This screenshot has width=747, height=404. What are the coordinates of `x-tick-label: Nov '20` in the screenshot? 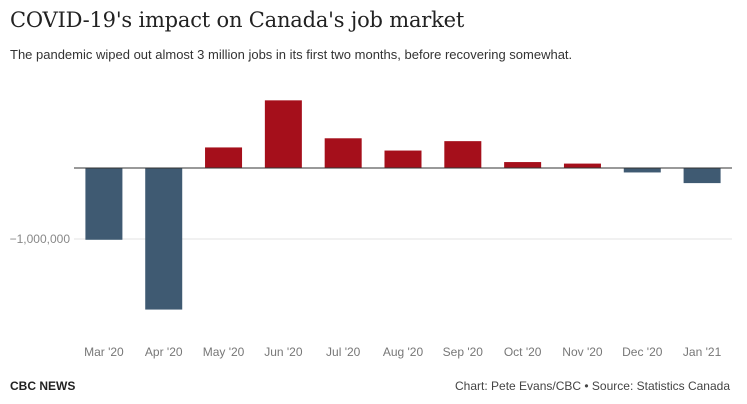 It's located at (582, 352).